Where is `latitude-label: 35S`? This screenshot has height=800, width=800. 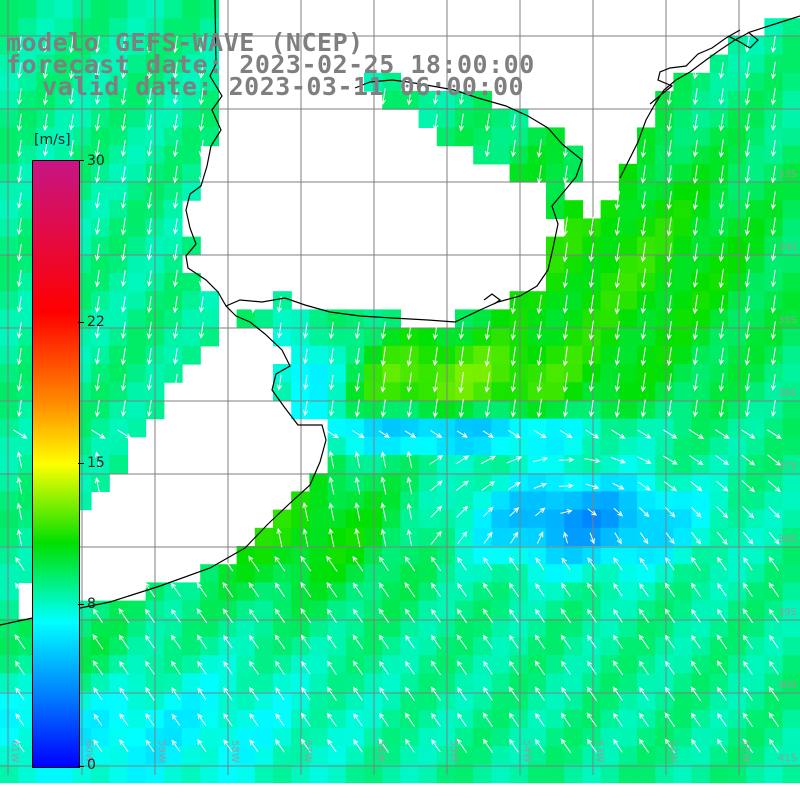
latitude-label: 35S is located at coordinates (787, 320).